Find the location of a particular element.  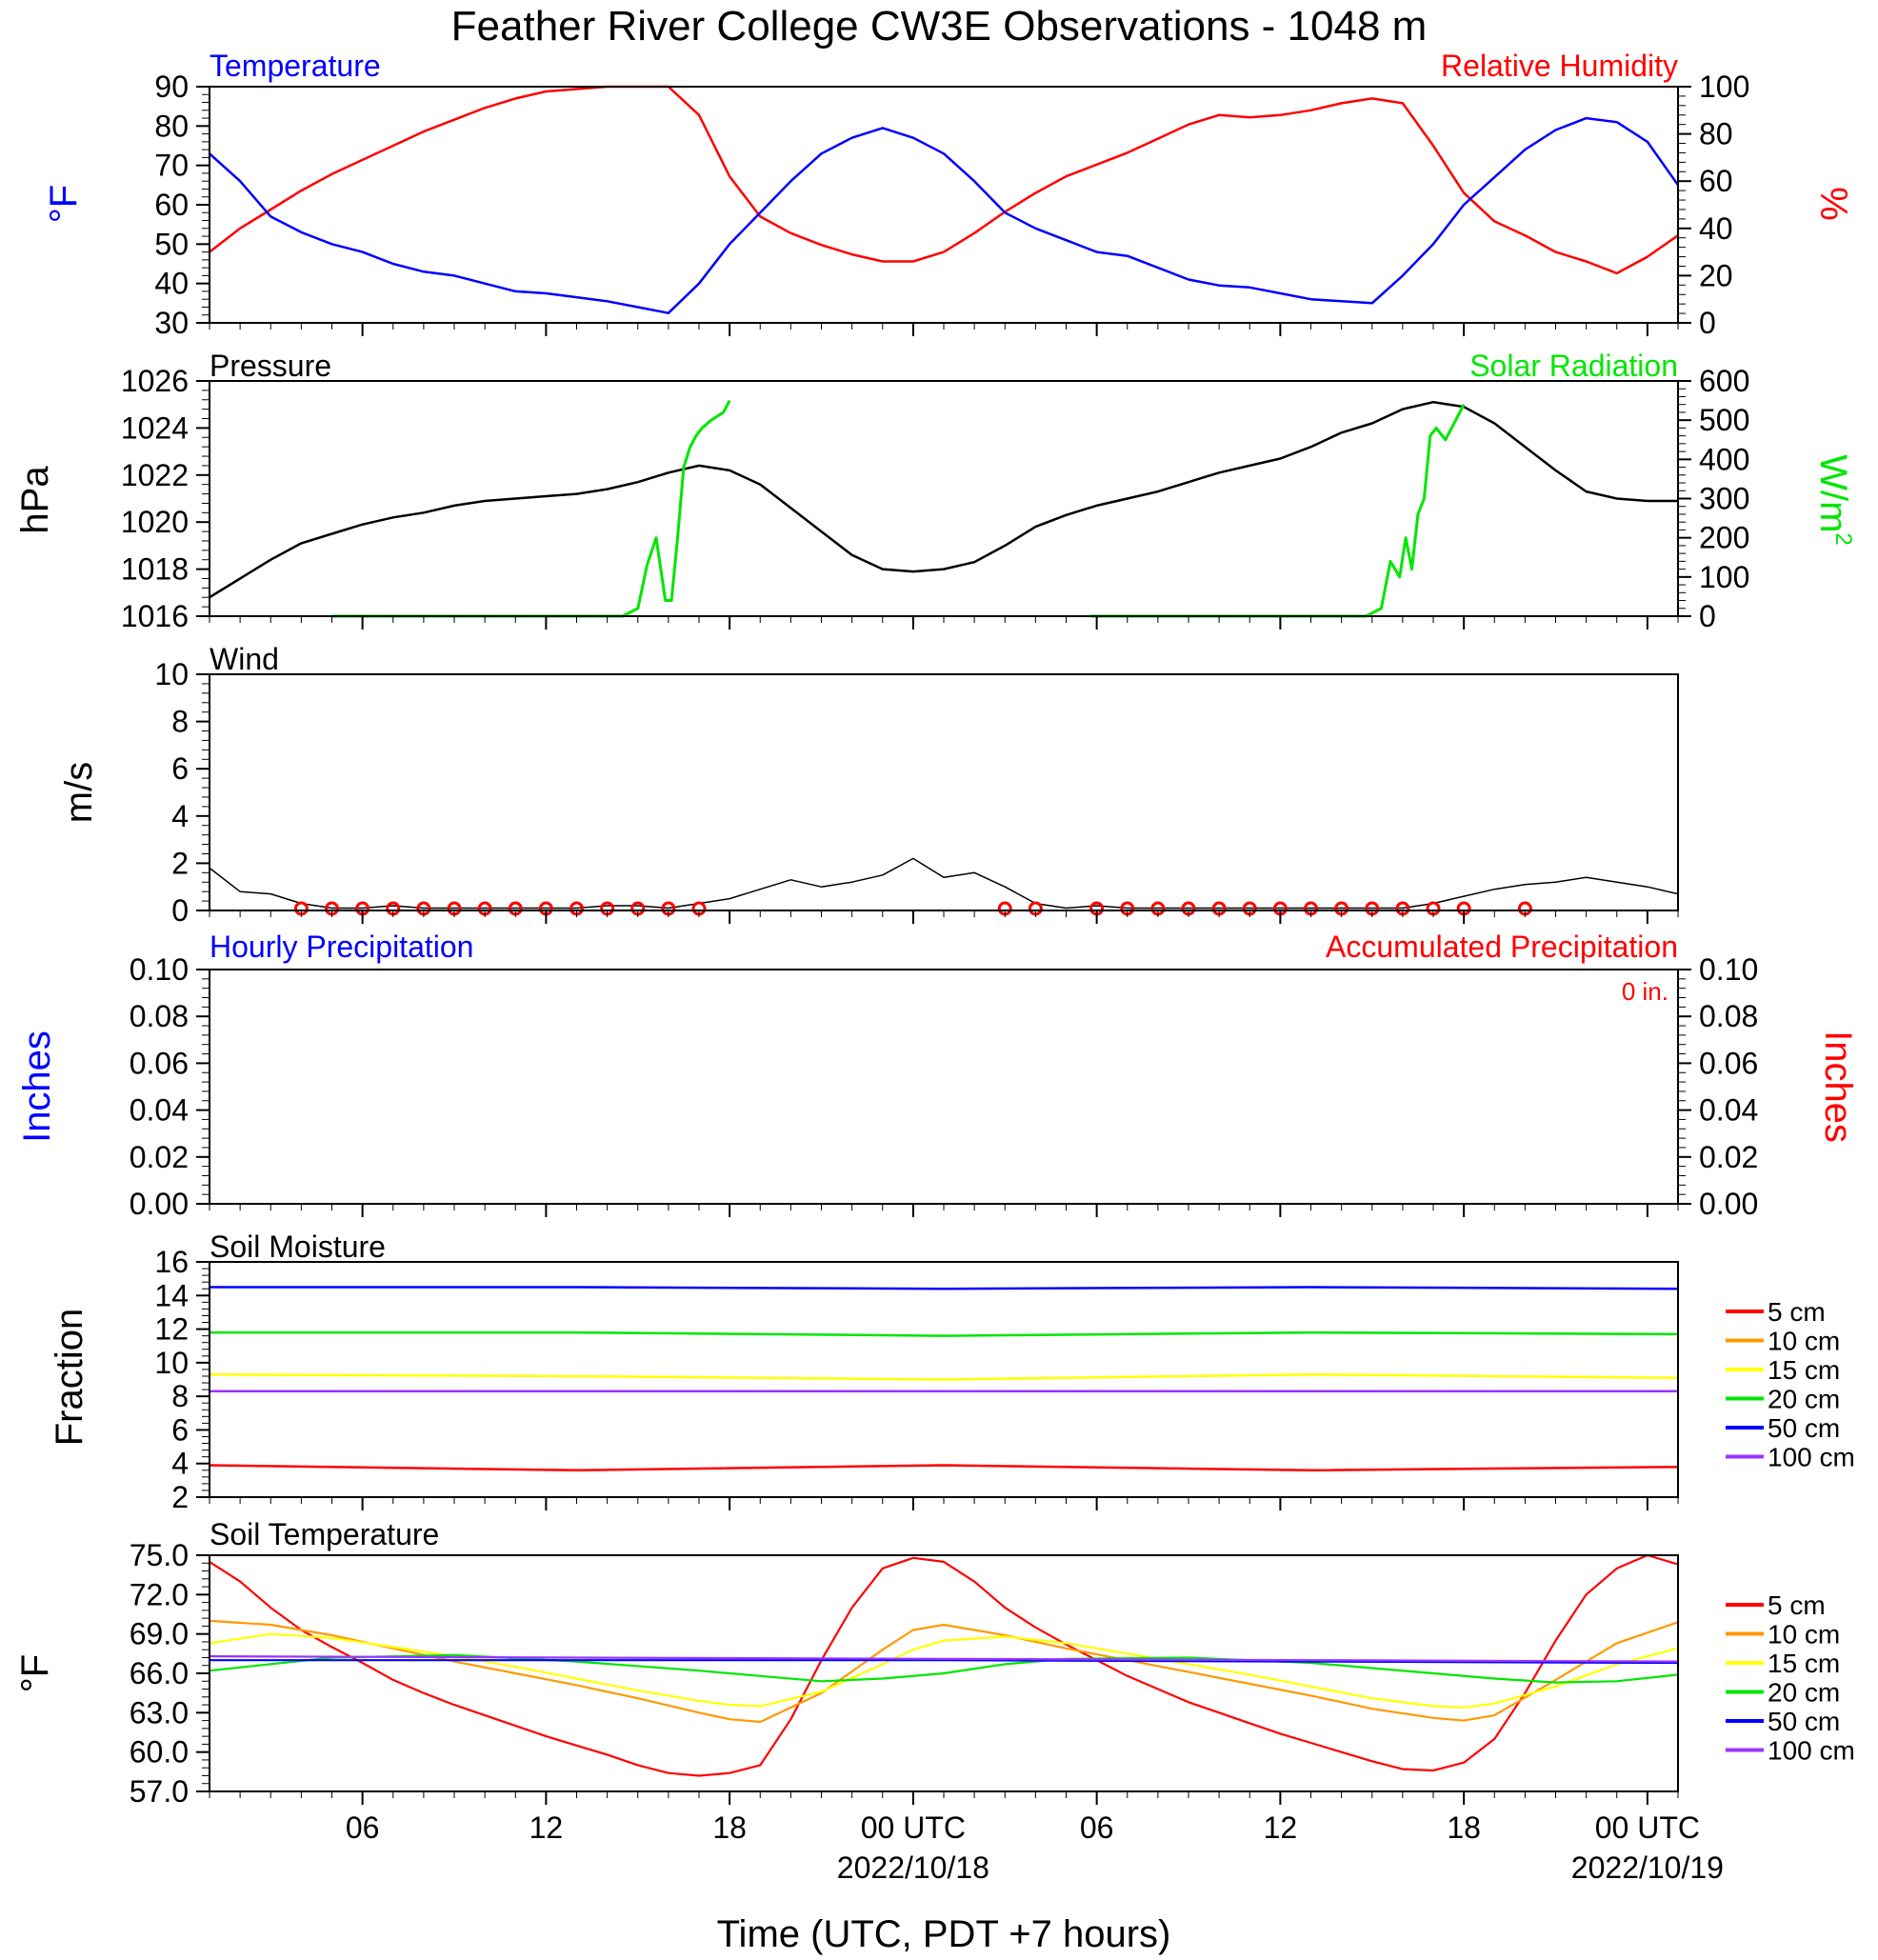

left-tick-label: 0.04 is located at coordinates (159, 1110).